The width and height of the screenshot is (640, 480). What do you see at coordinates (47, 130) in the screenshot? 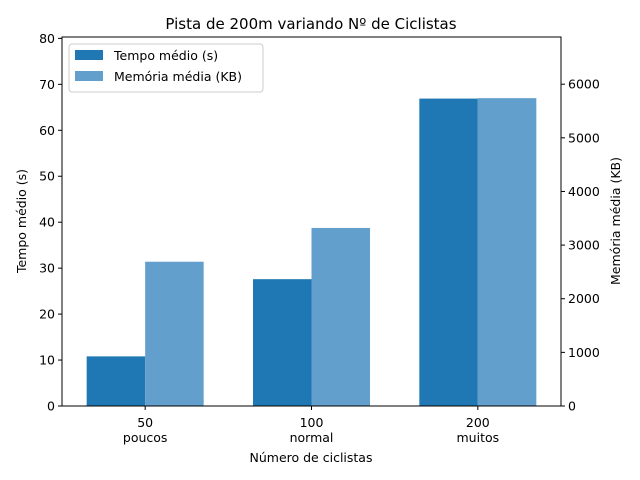
I see `y-left-tick-label: 60` at bounding box center [47, 130].